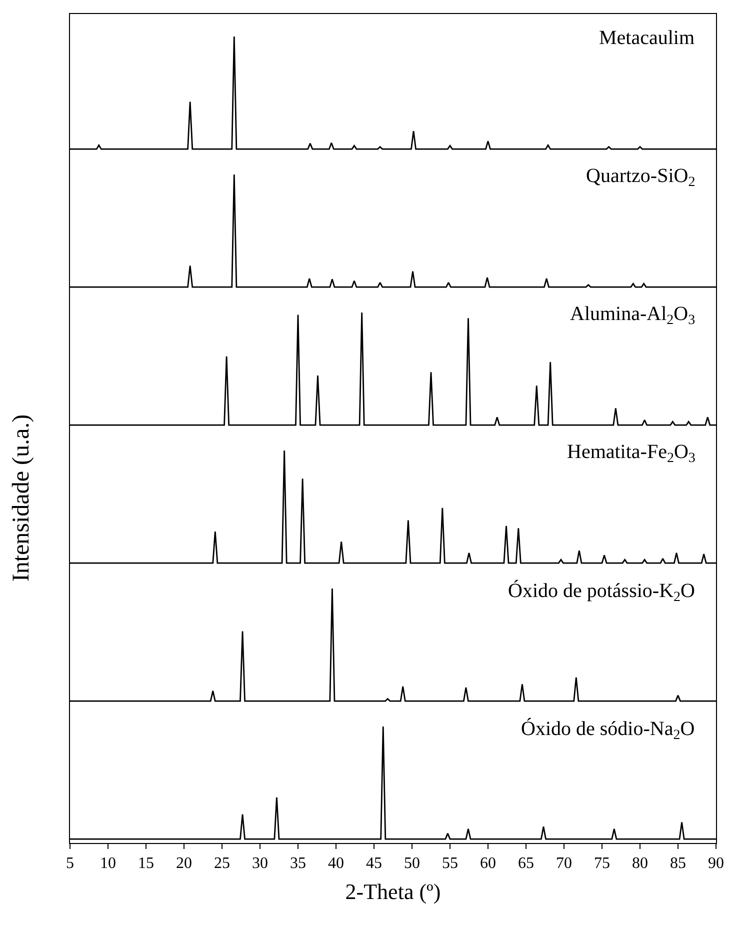  What do you see at coordinates (564, 863) in the screenshot?
I see `x-tick-label: 70` at bounding box center [564, 863].